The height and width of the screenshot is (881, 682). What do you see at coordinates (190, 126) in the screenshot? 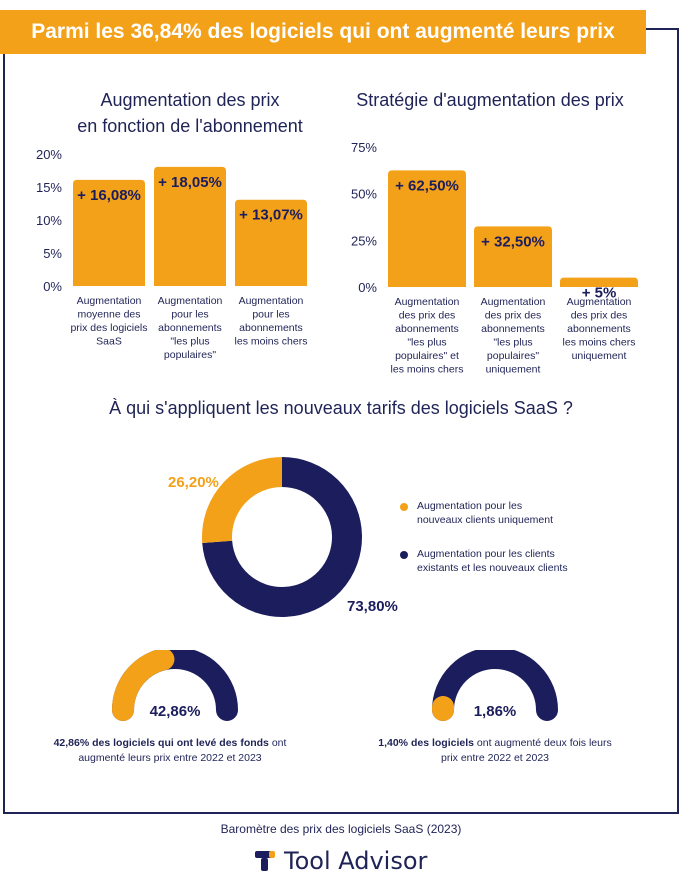
I see `chart1-title-line-2: en fonction de l'abonnement` at bounding box center [190, 126].